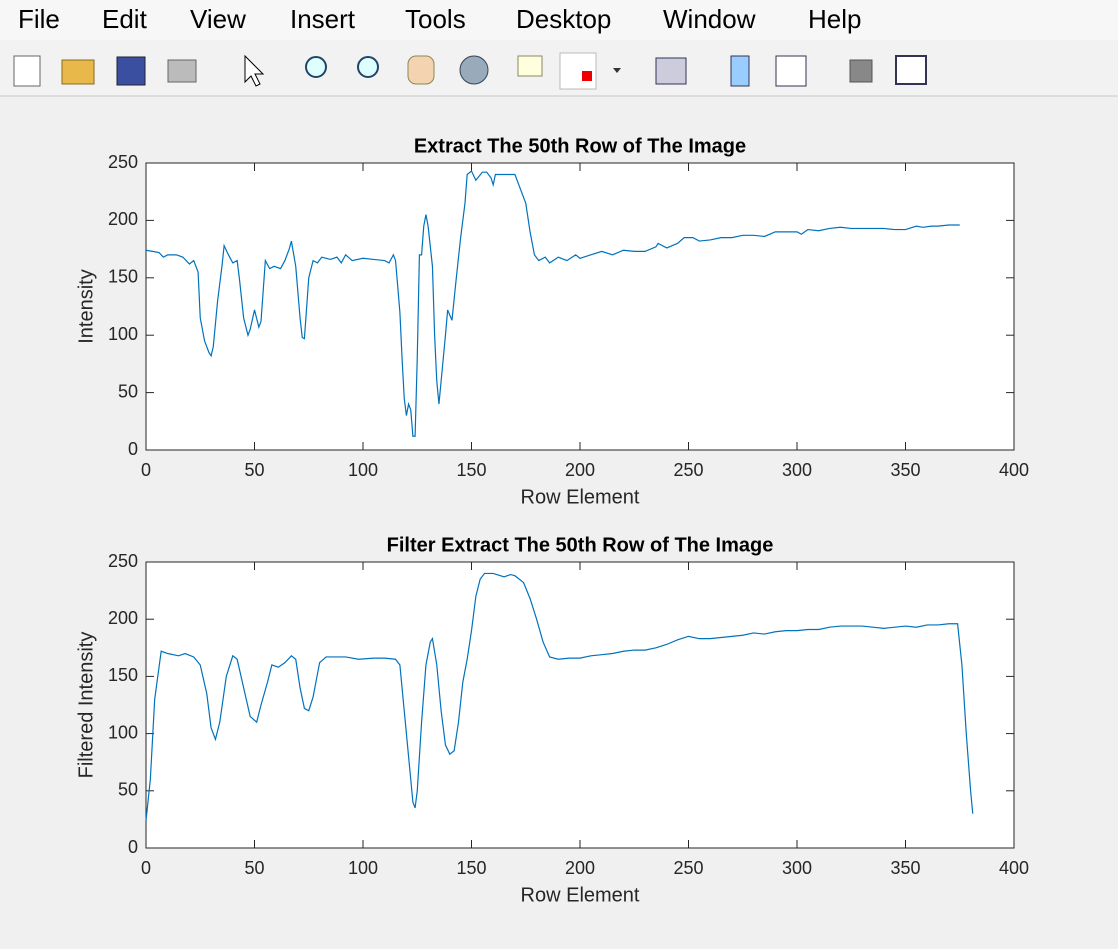 This screenshot has height=949, width=1118. Describe the element at coordinates (530, 66) in the screenshot. I see `icon-data-cursor` at that location.